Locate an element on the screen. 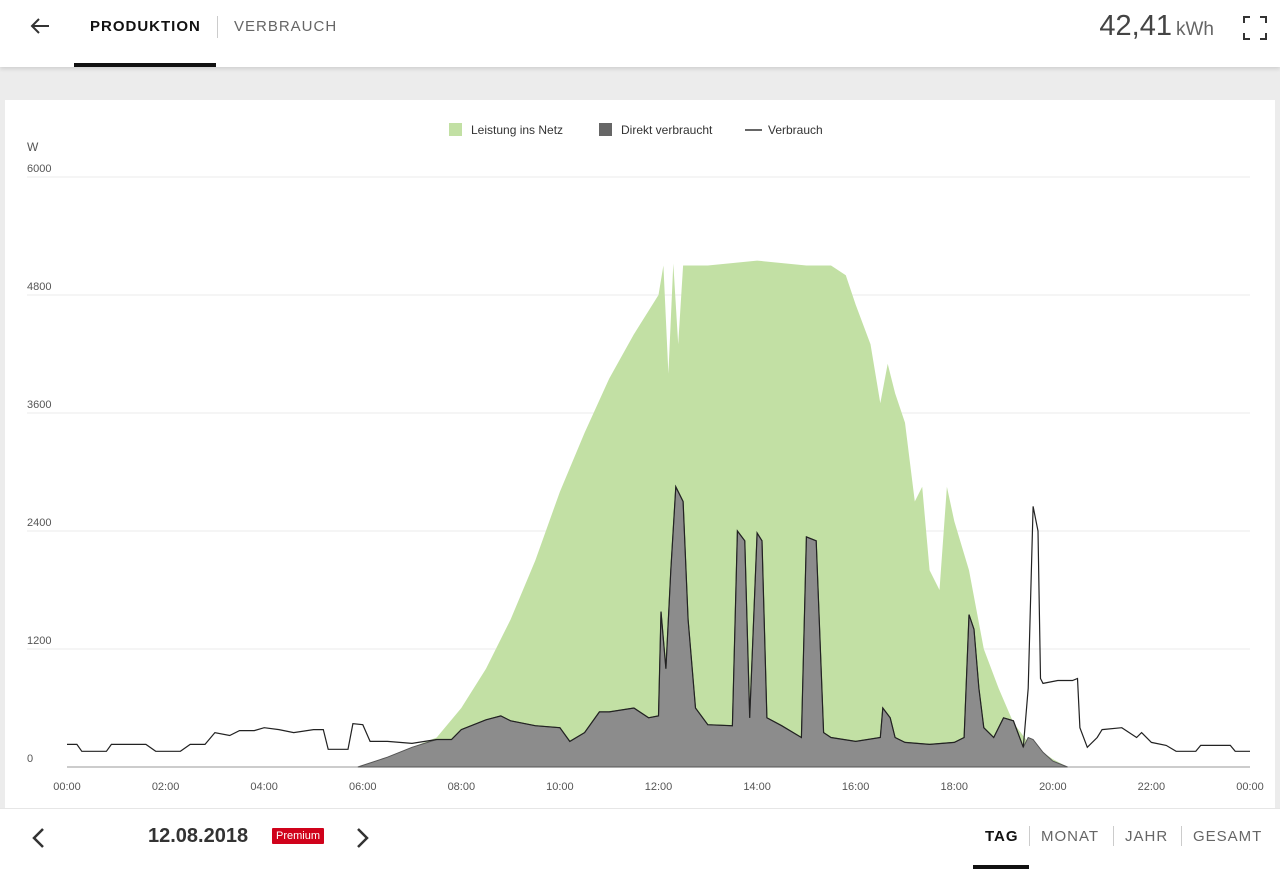 The height and width of the screenshot is (870, 1280). x-tick-label: 22:00 is located at coordinates (1152, 787).